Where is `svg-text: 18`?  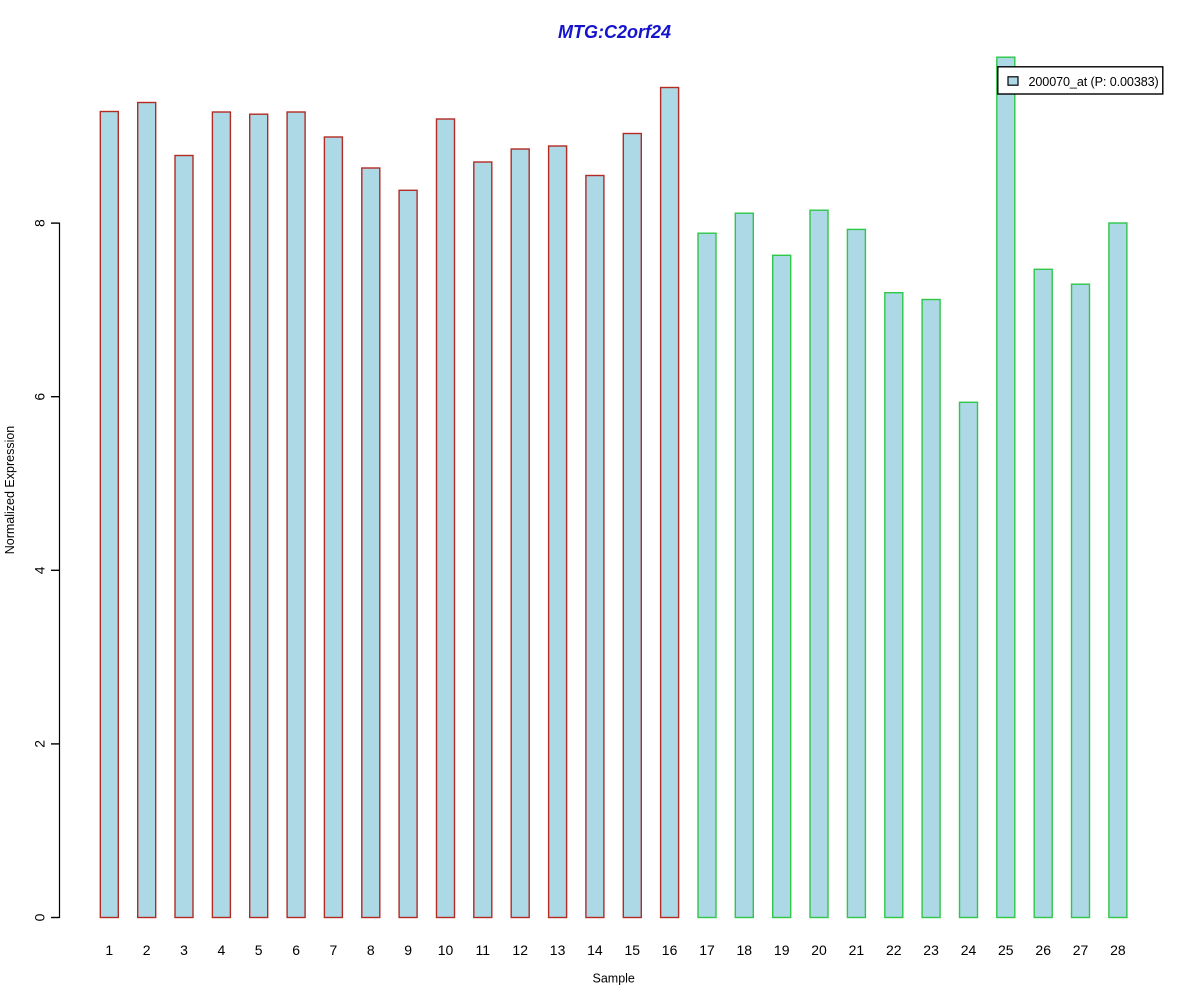
svg-text: 18 is located at coordinates (745, 950).